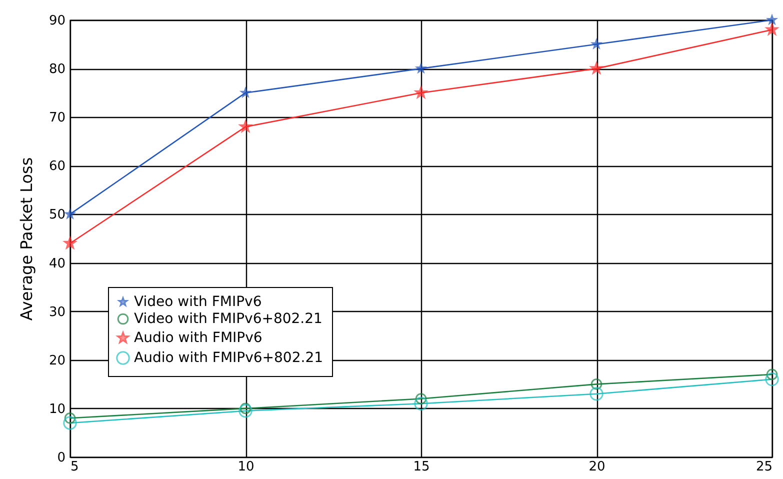 This screenshot has width=783, height=479. What do you see at coordinates (764, 467) in the screenshot?
I see `x-tick-label: 25` at bounding box center [764, 467].